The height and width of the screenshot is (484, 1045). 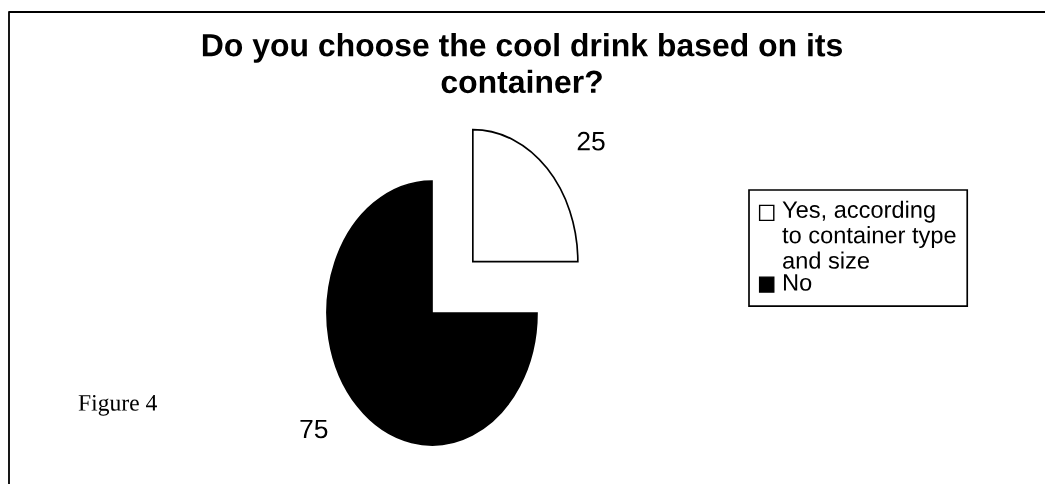 What do you see at coordinates (869, 234) in the screenshot?
I see `legend-label: Yes, according to container type and size` at bounding box center [869, 234].